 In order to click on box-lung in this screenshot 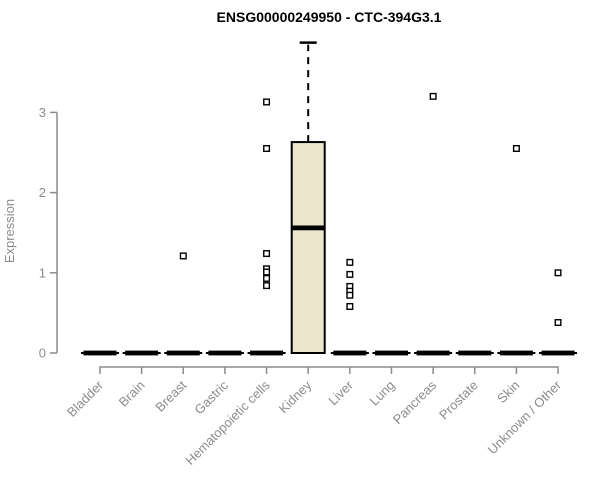, I will do `click(391, 353)`.